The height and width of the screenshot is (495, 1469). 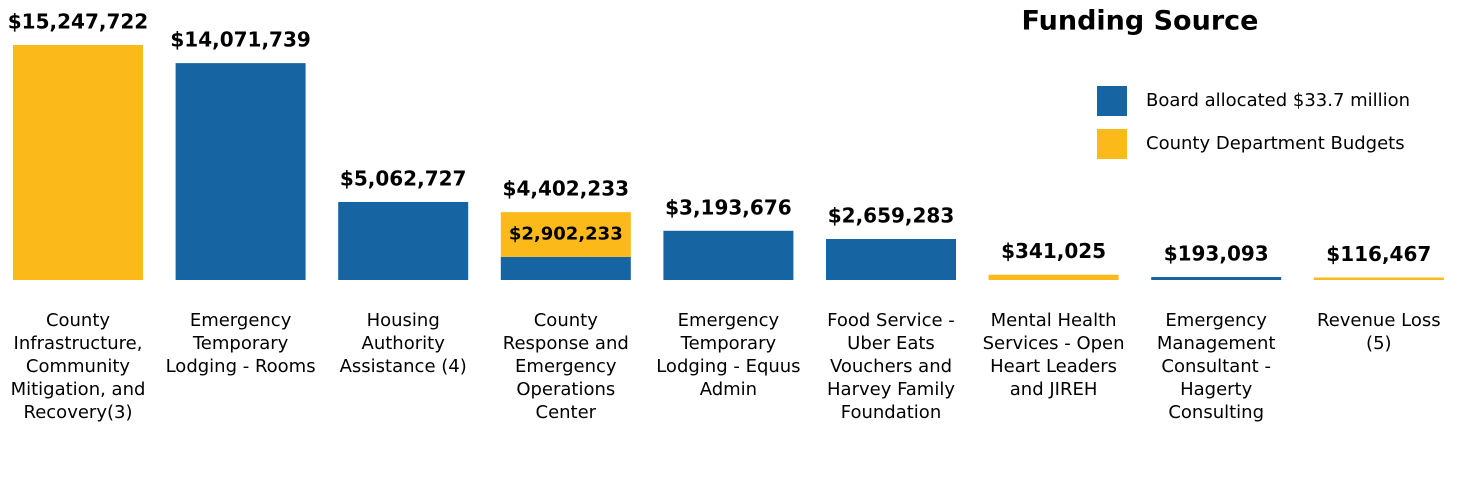 What do you see at coordinates (1275, 143) in the screenshot?
I see `legend-label: County Department Budgets` at bounding box center [1275, 143].